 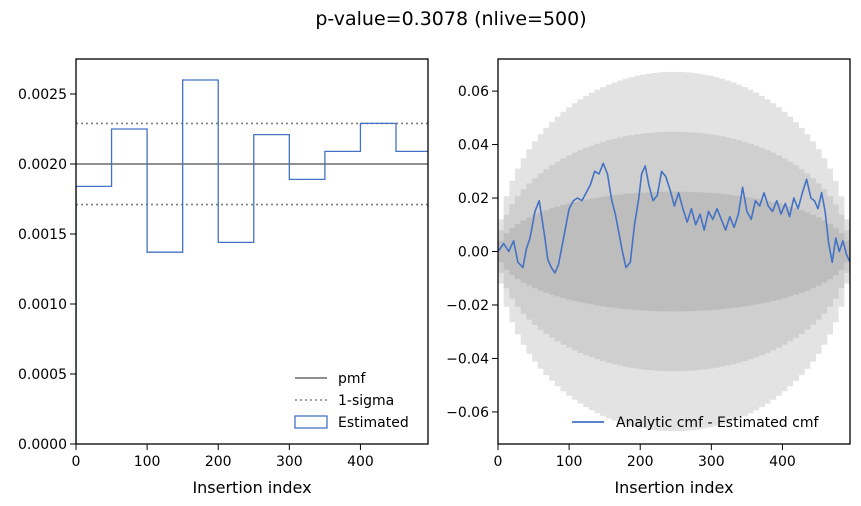 I want to click on y-tick-label: 0.0005, so click(x=42, y=375).